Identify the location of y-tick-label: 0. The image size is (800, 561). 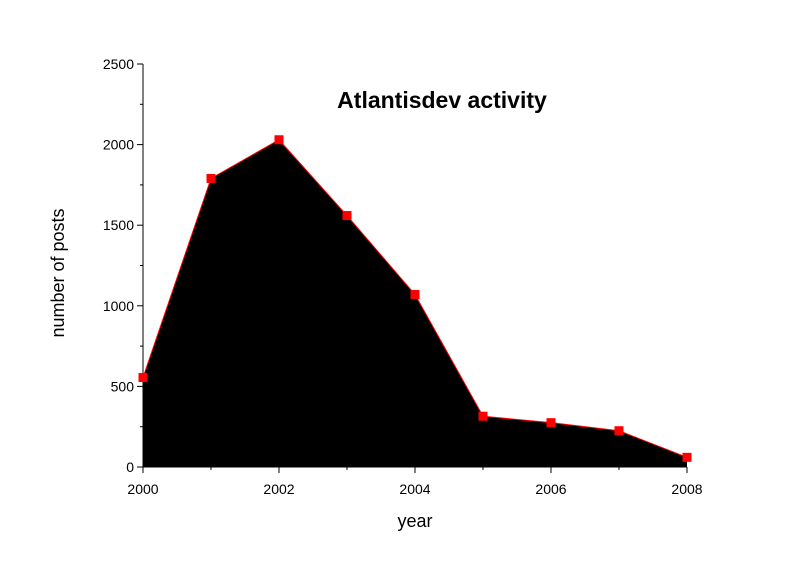
(130, 467).